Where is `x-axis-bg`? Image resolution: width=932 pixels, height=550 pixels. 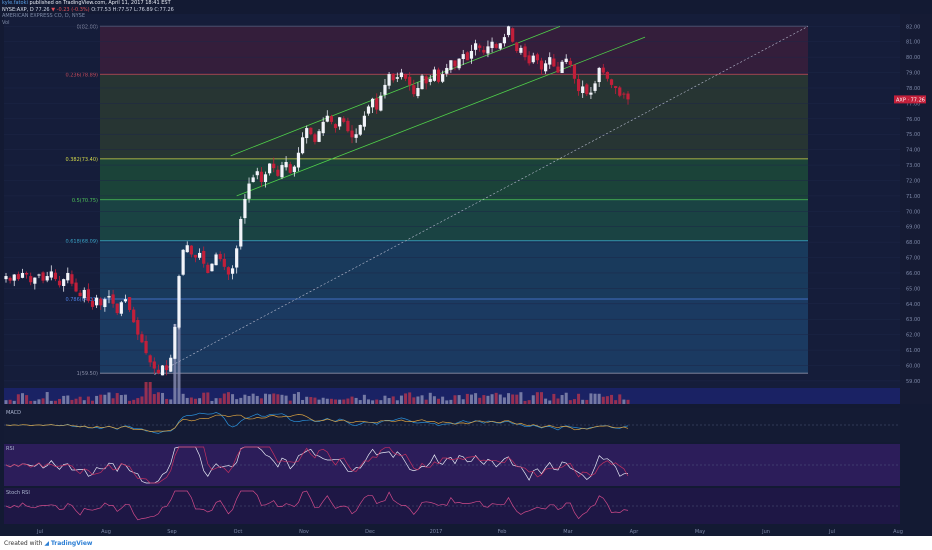
x-axis-bg is located at coordinates (466, 531).